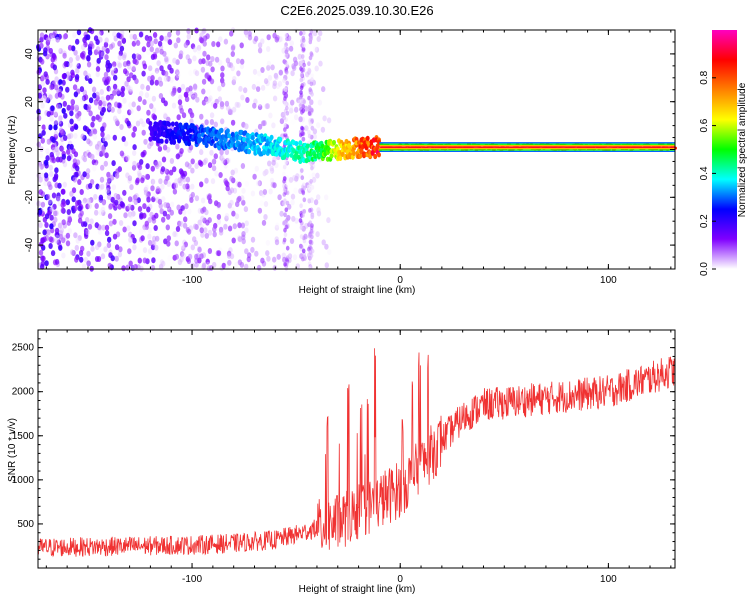 The width and height of the screenshot is (750, 600). I want to click on colorbar-tick-label: 0.4, so click(704, 173).